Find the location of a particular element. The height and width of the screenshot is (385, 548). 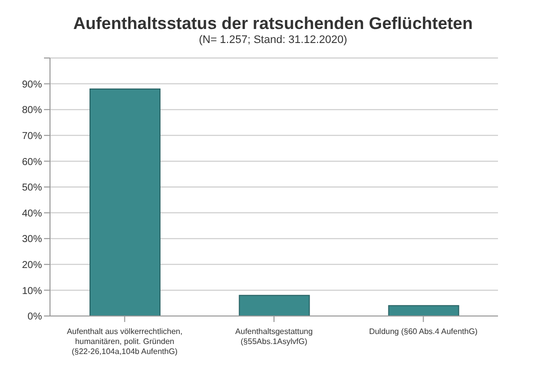

y-tick-label: 80% is located at coordinates (32, 110).